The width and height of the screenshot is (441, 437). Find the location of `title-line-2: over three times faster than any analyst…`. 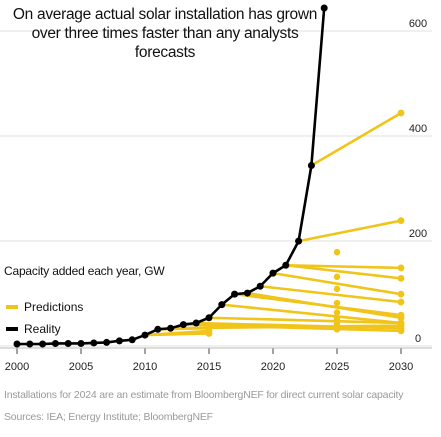

title-line-2: over three times faster than any analyst… is located at coordinates (165, 33).